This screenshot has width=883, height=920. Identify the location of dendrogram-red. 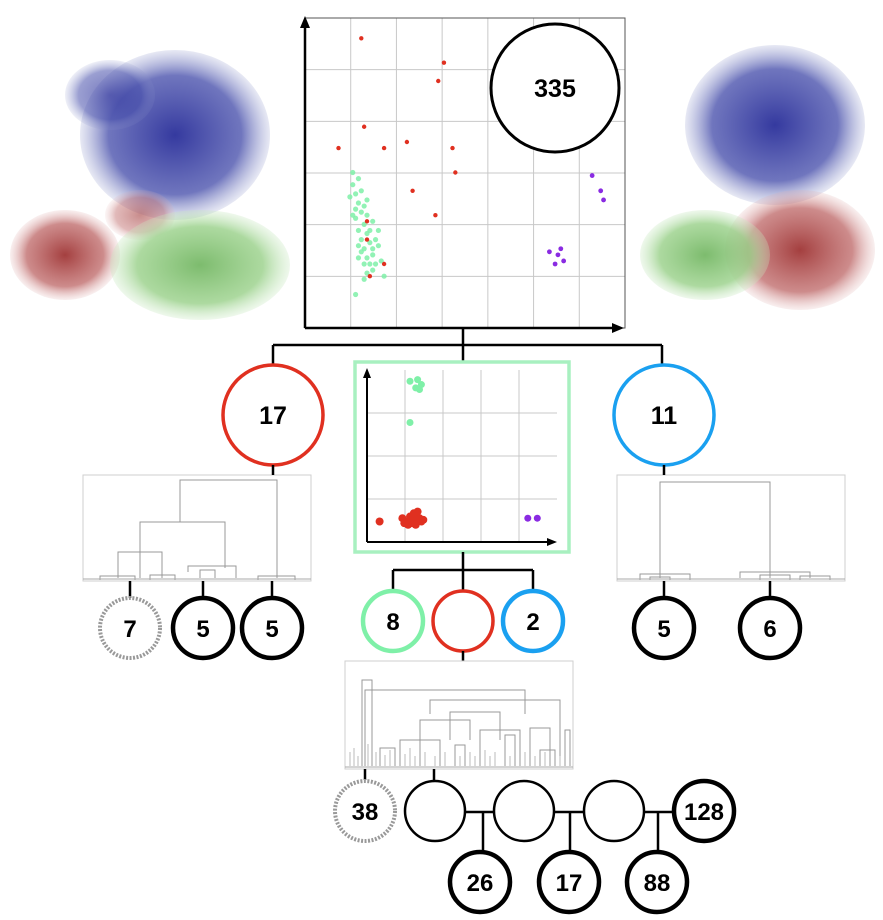
(197, 523).